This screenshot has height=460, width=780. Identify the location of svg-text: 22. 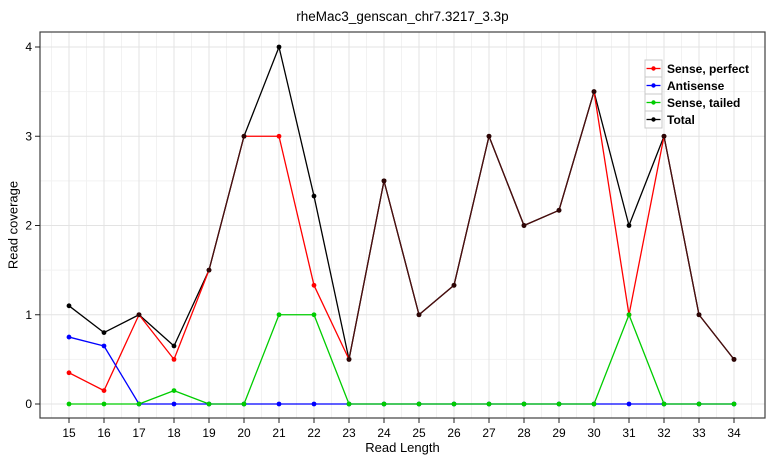
(314, 433).